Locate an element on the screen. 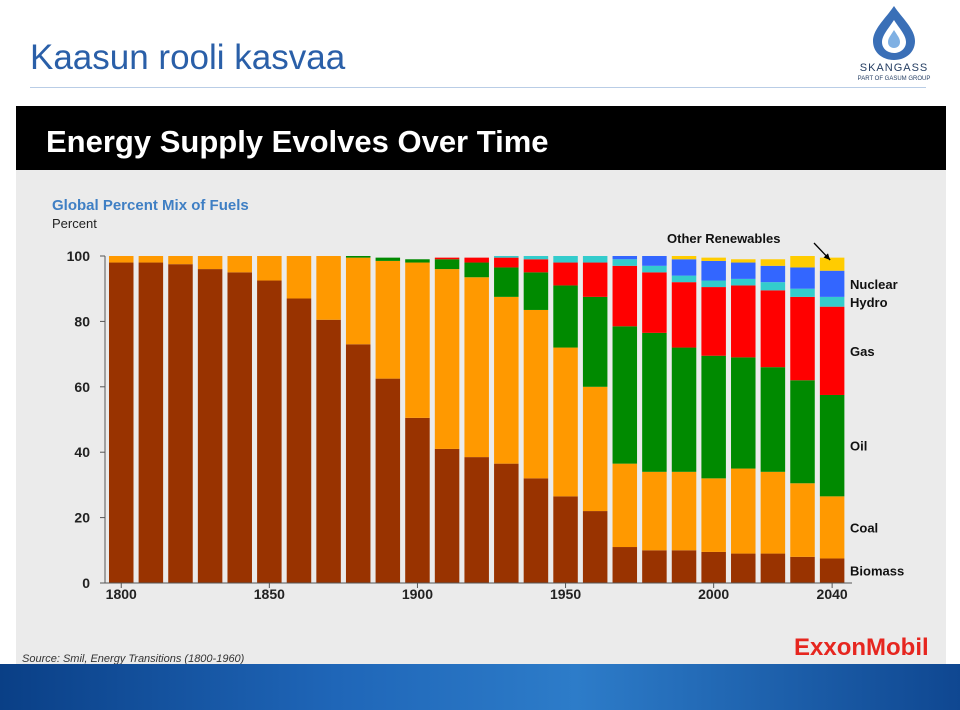  bar-segment-nuclear-2040 is located at coordinates (832, 283).